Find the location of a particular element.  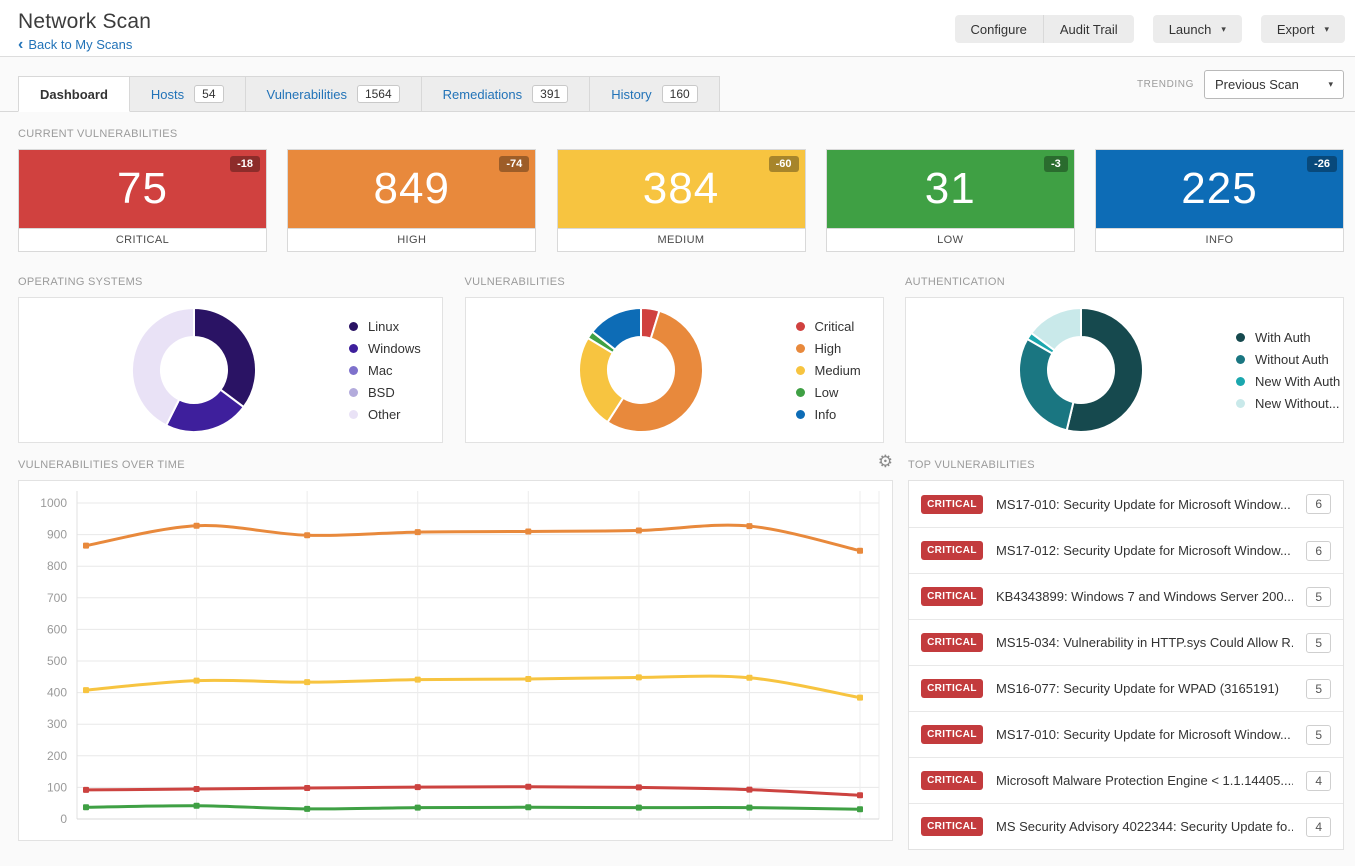

audit-trail-button: Audit Trail is located at coordinates (1088, 29).